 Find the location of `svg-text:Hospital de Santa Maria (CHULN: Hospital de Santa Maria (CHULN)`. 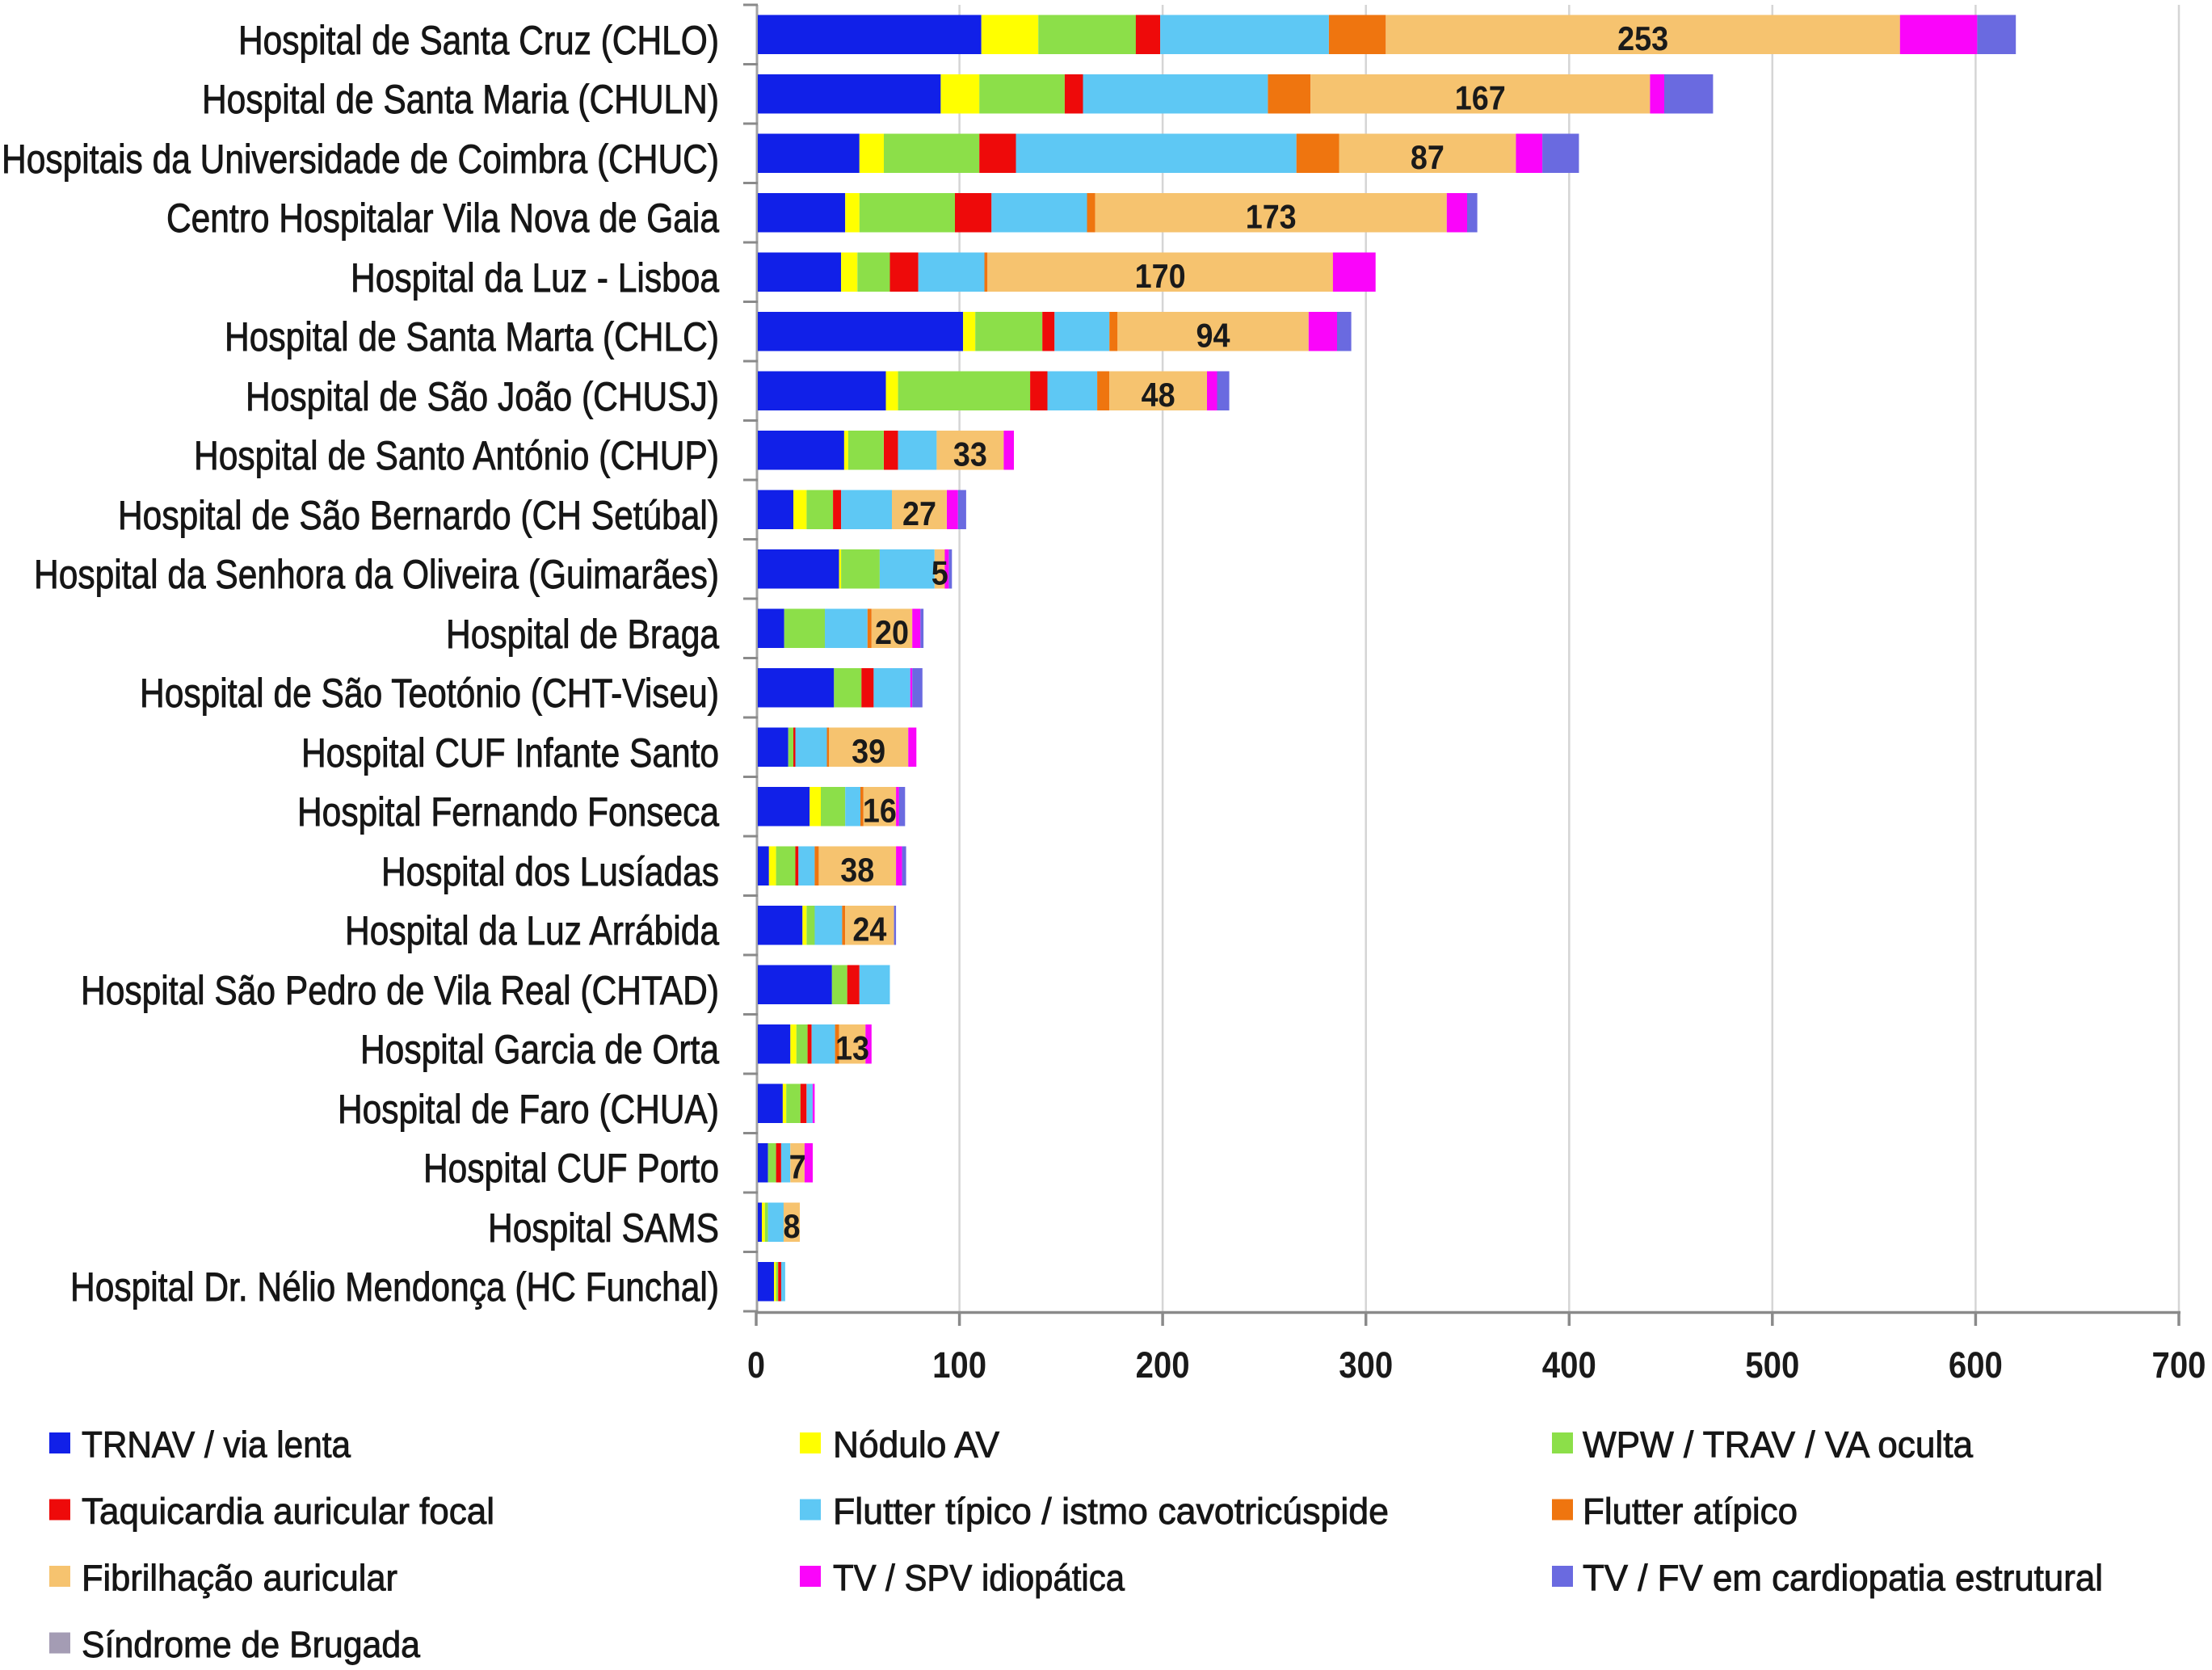

svg-text:Hospital de Santa Maria (CHULN: Hospital de Santa Maria (CHULN) is located at coordinates (460, 99).